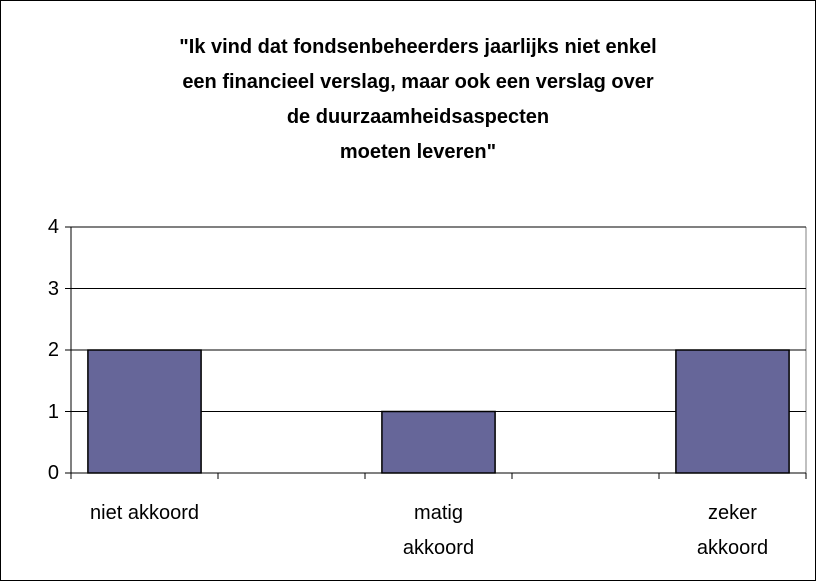 The height and width of the screenshot is (581, 816). What do you see at coordinates (53, 350) in the screenshot?
I see `y-tick-label: 2` at bounding box center [53, 350].